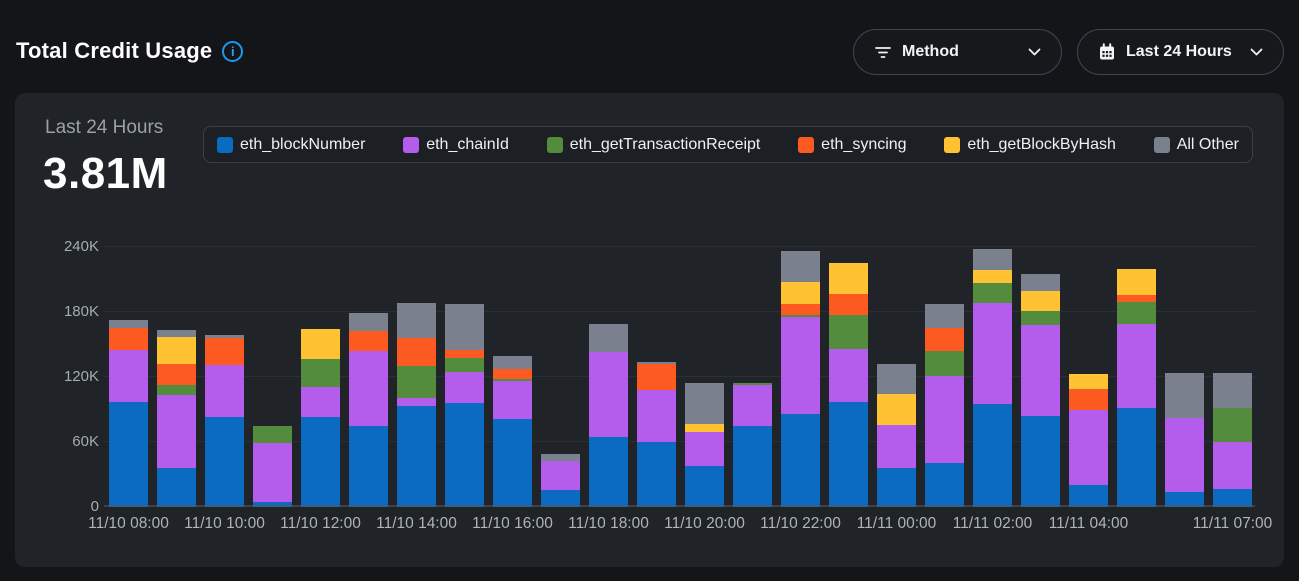  Describe the element at coordinates (1180, 52) in the screenshot. I see `time-range-dropdown: Last 24 Hours` at that location.